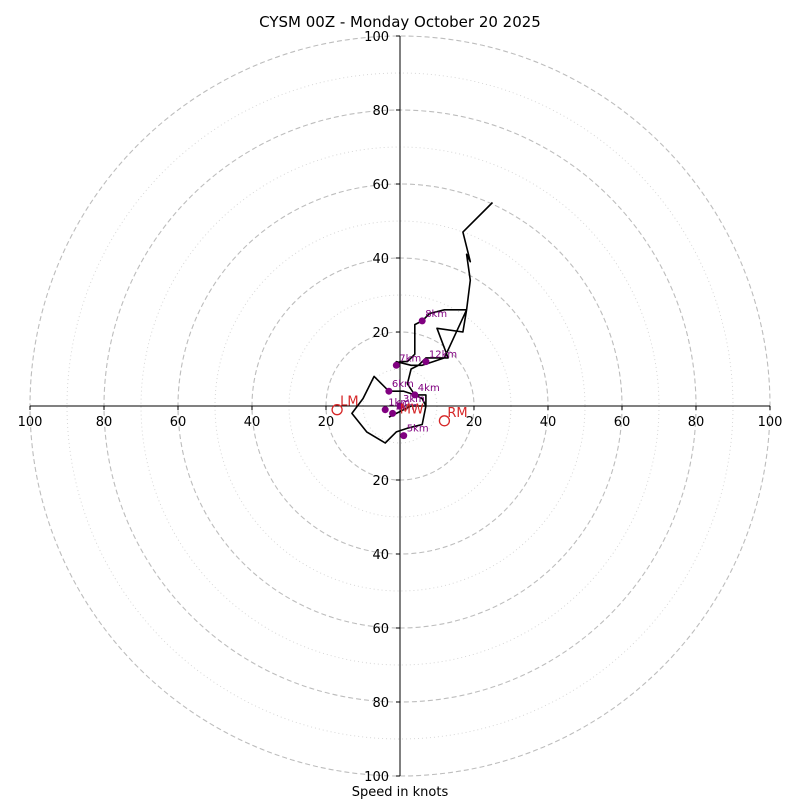  What do you see at coordinates (349, 402) in the screenshot?
I see `storm-motion-label: LM` at bounding box center [349, 402].